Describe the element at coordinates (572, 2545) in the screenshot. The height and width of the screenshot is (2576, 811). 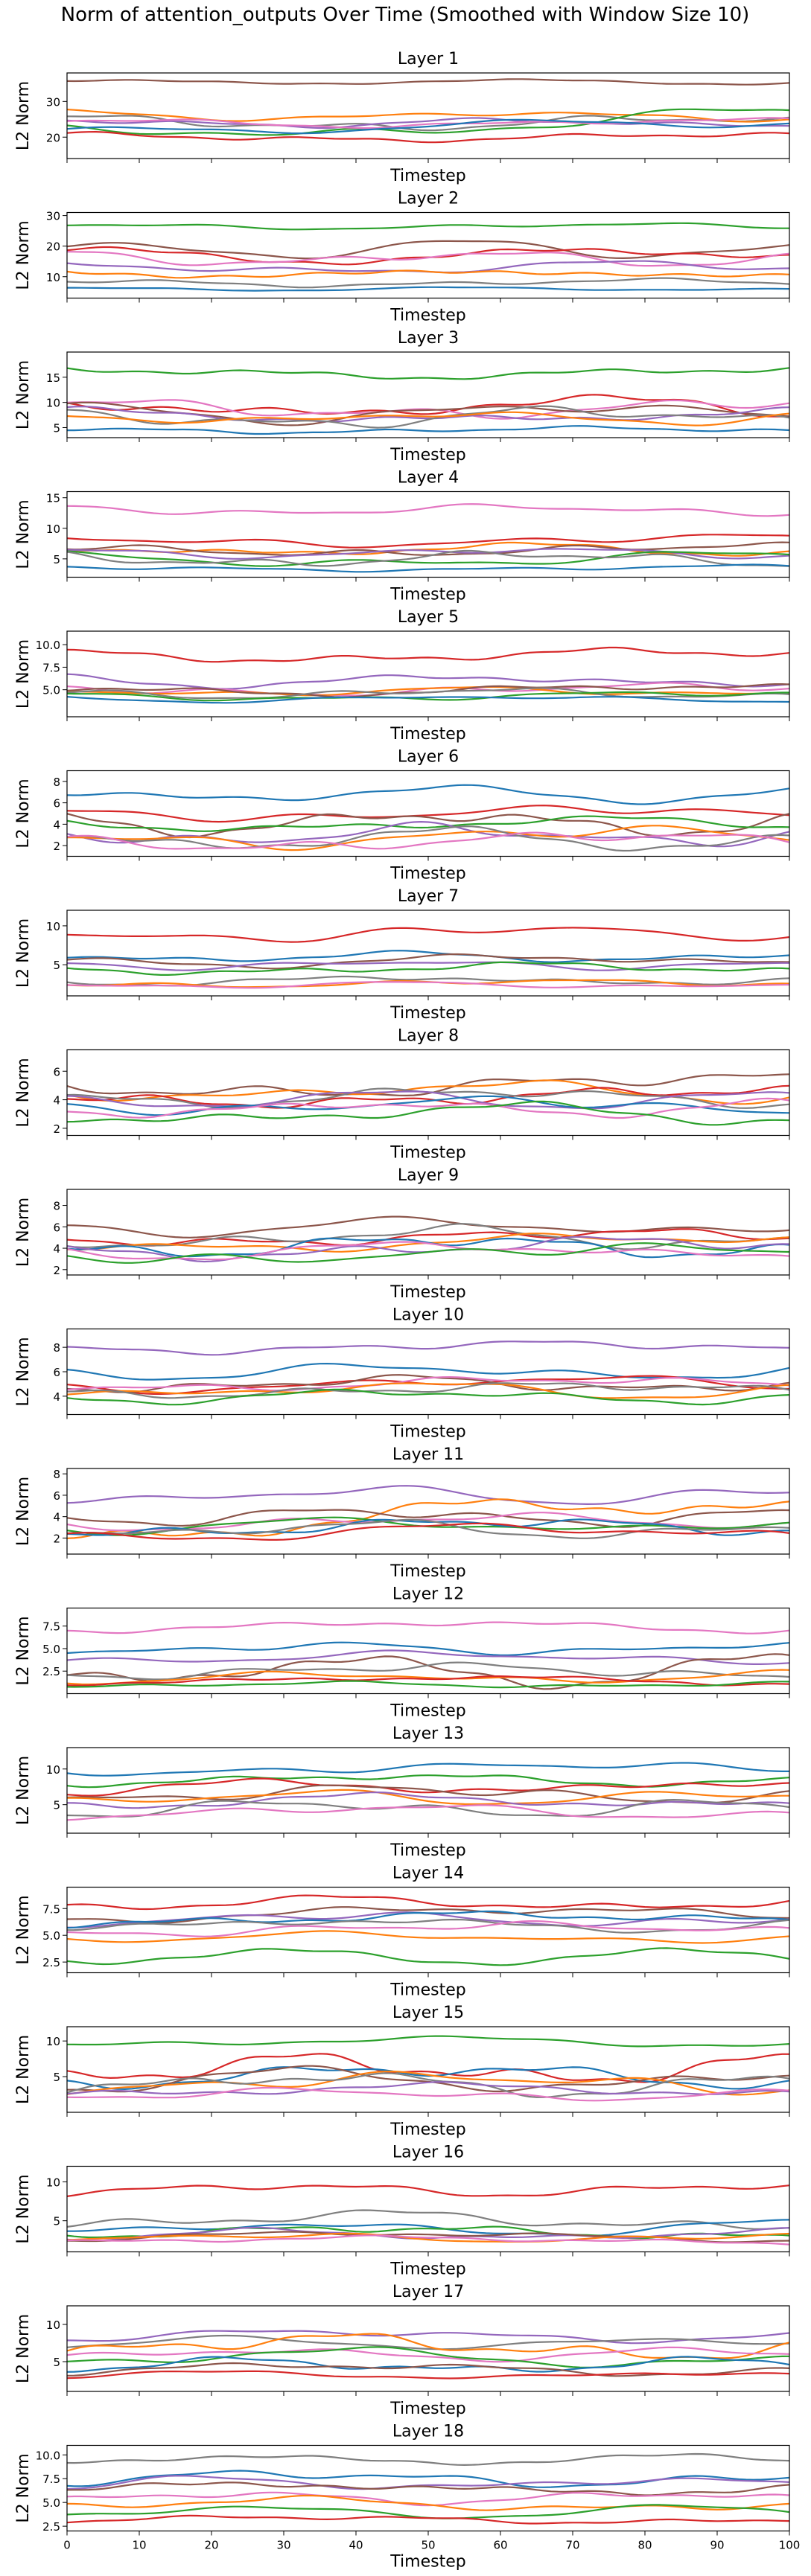
I see `x-tick-label: 70` at that location.